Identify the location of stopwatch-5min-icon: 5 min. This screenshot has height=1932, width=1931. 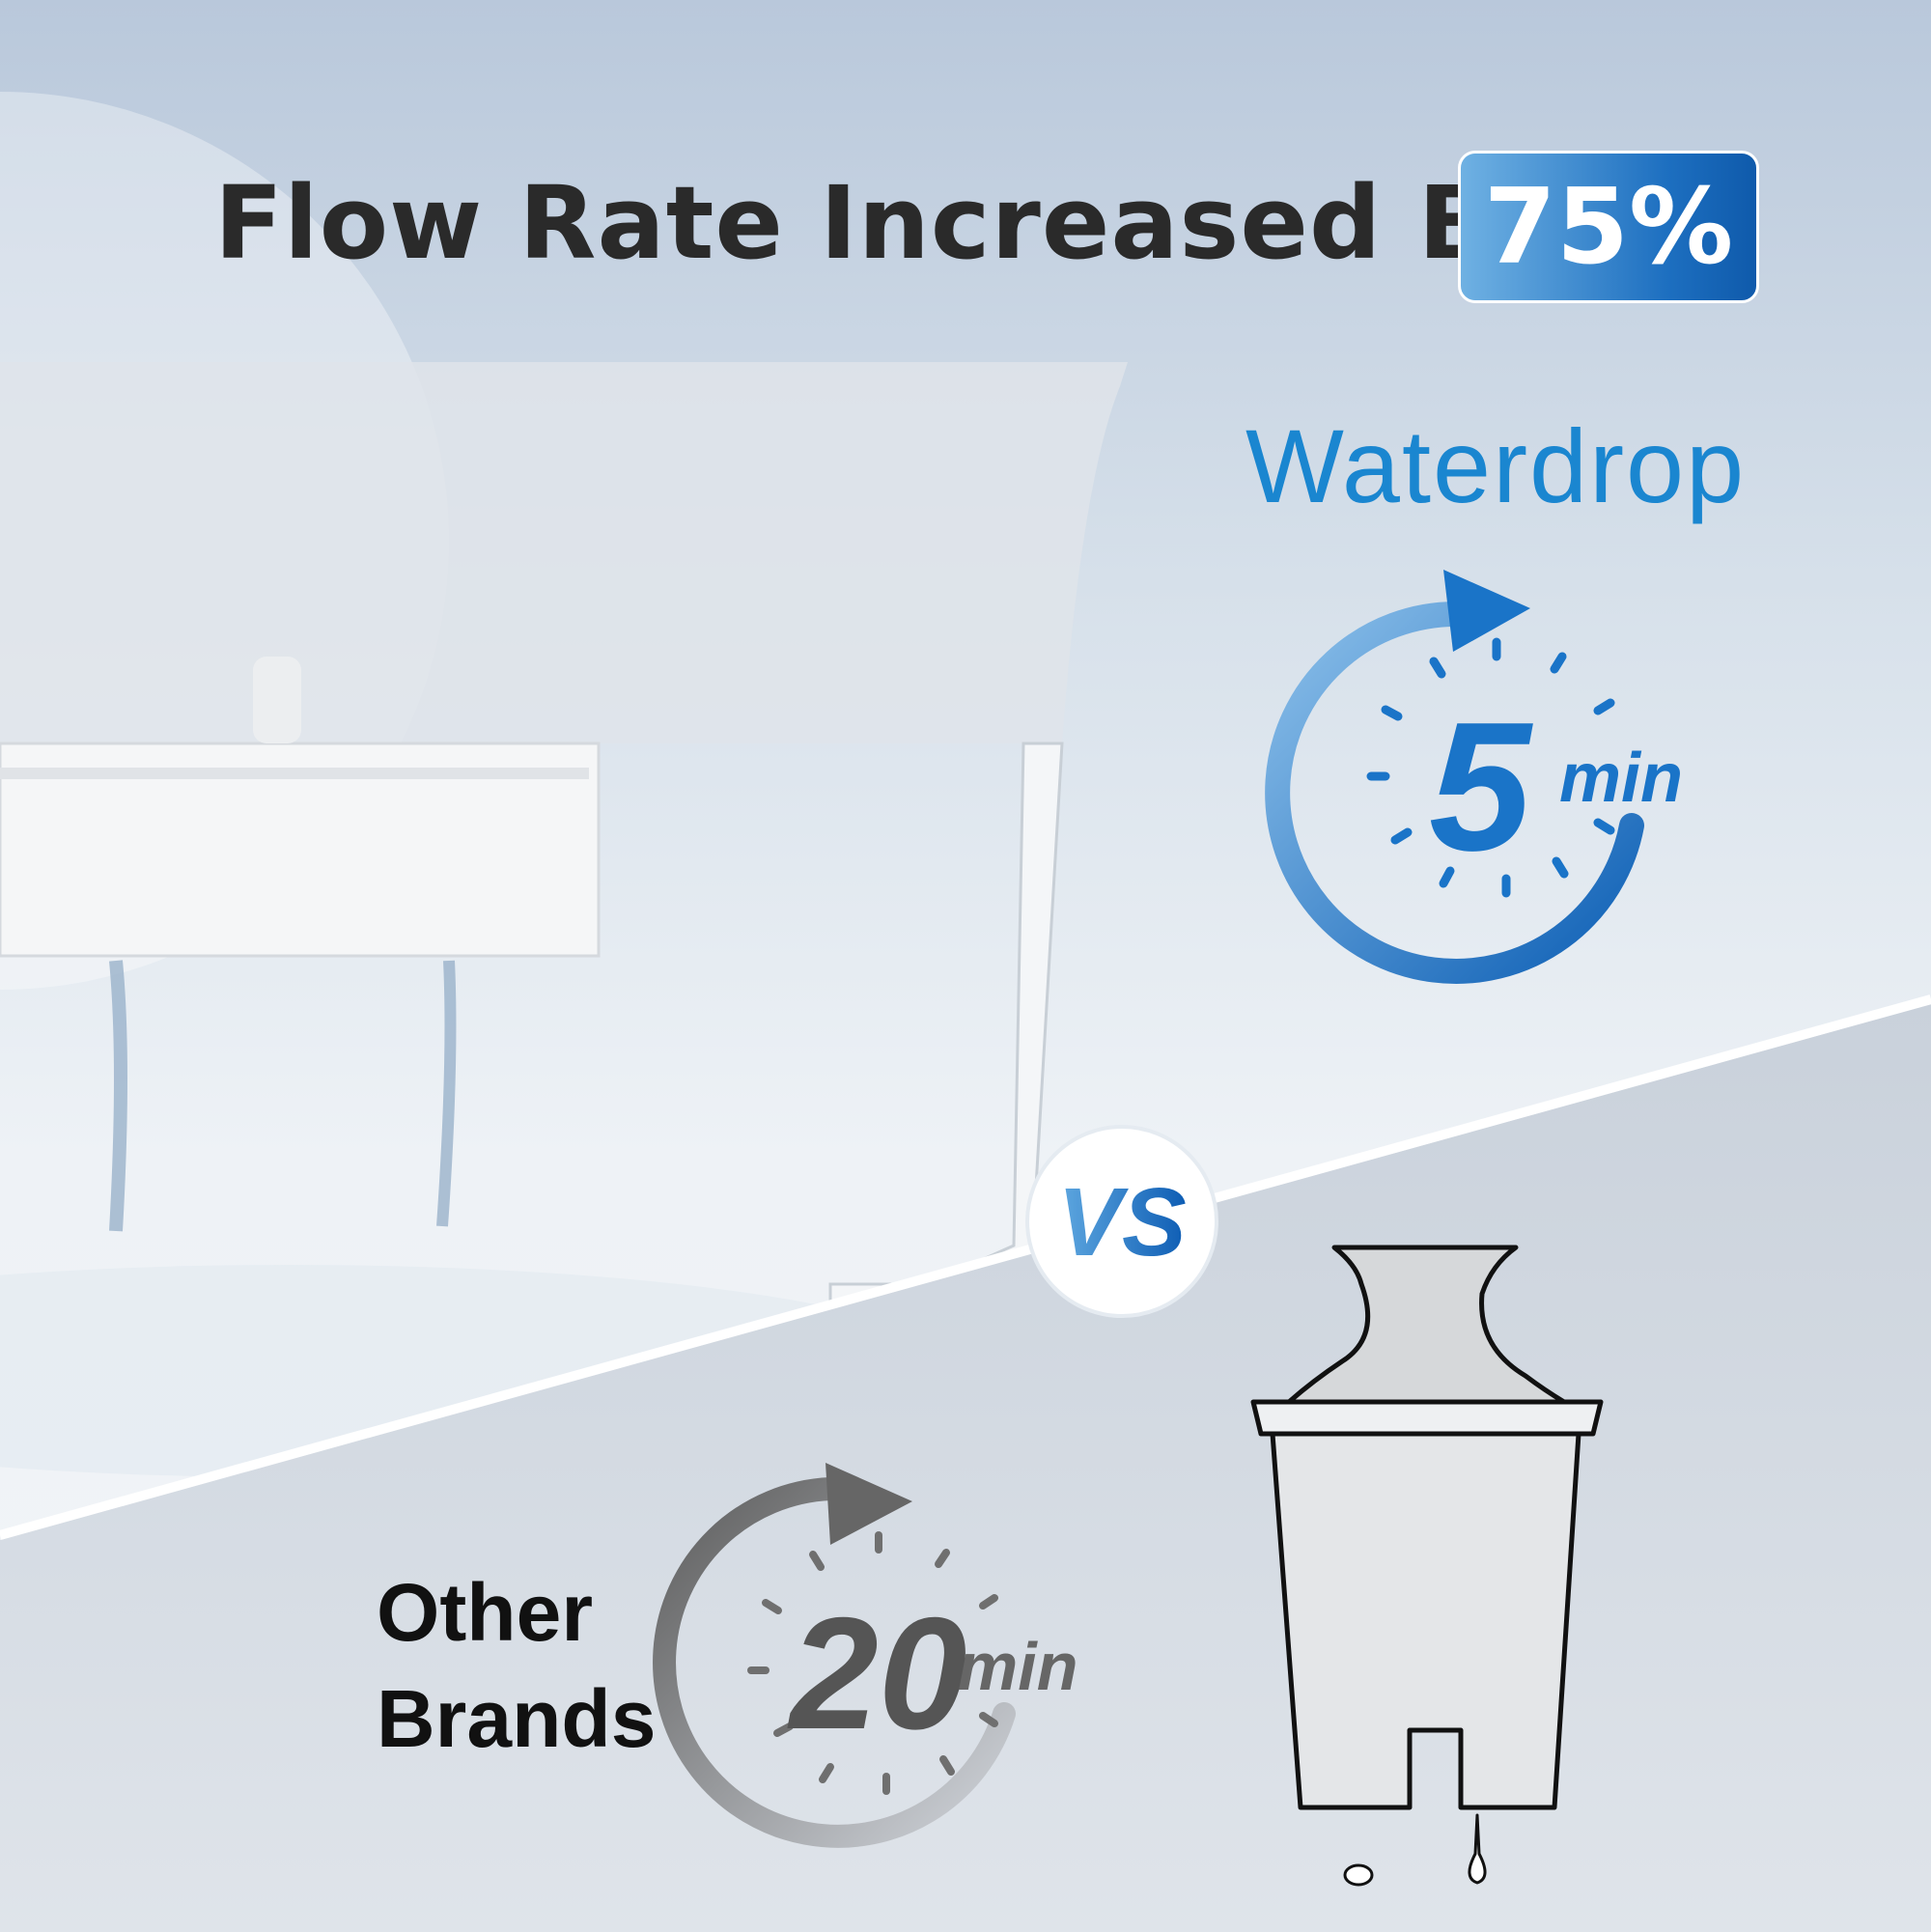
(1474, 777).